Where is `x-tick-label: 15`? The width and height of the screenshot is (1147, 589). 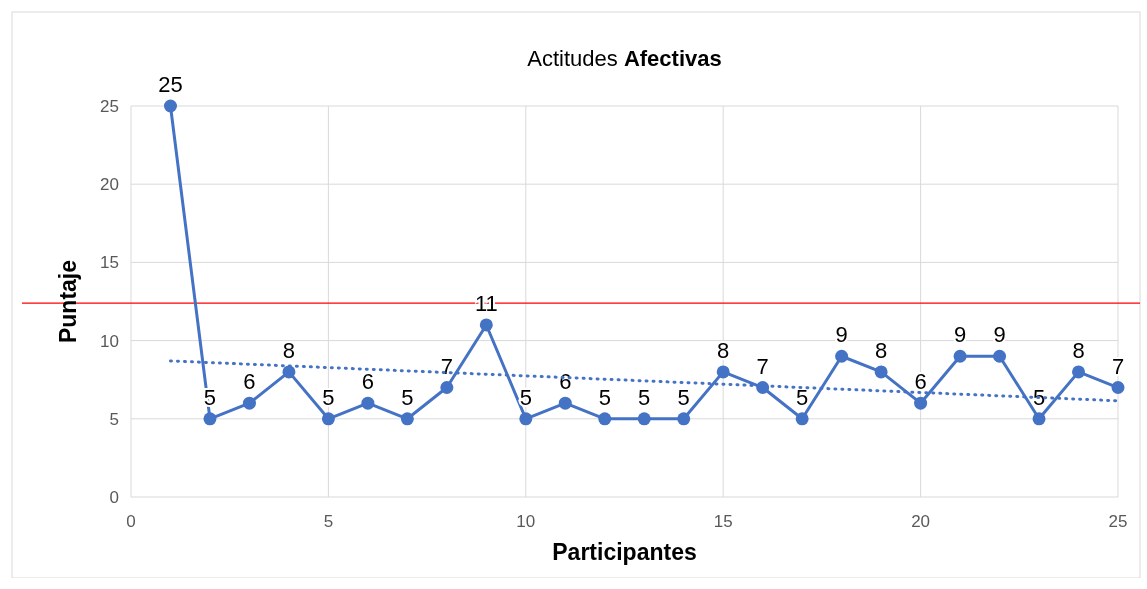
x-tick-label: 15 is located at coordinates (723, 521).